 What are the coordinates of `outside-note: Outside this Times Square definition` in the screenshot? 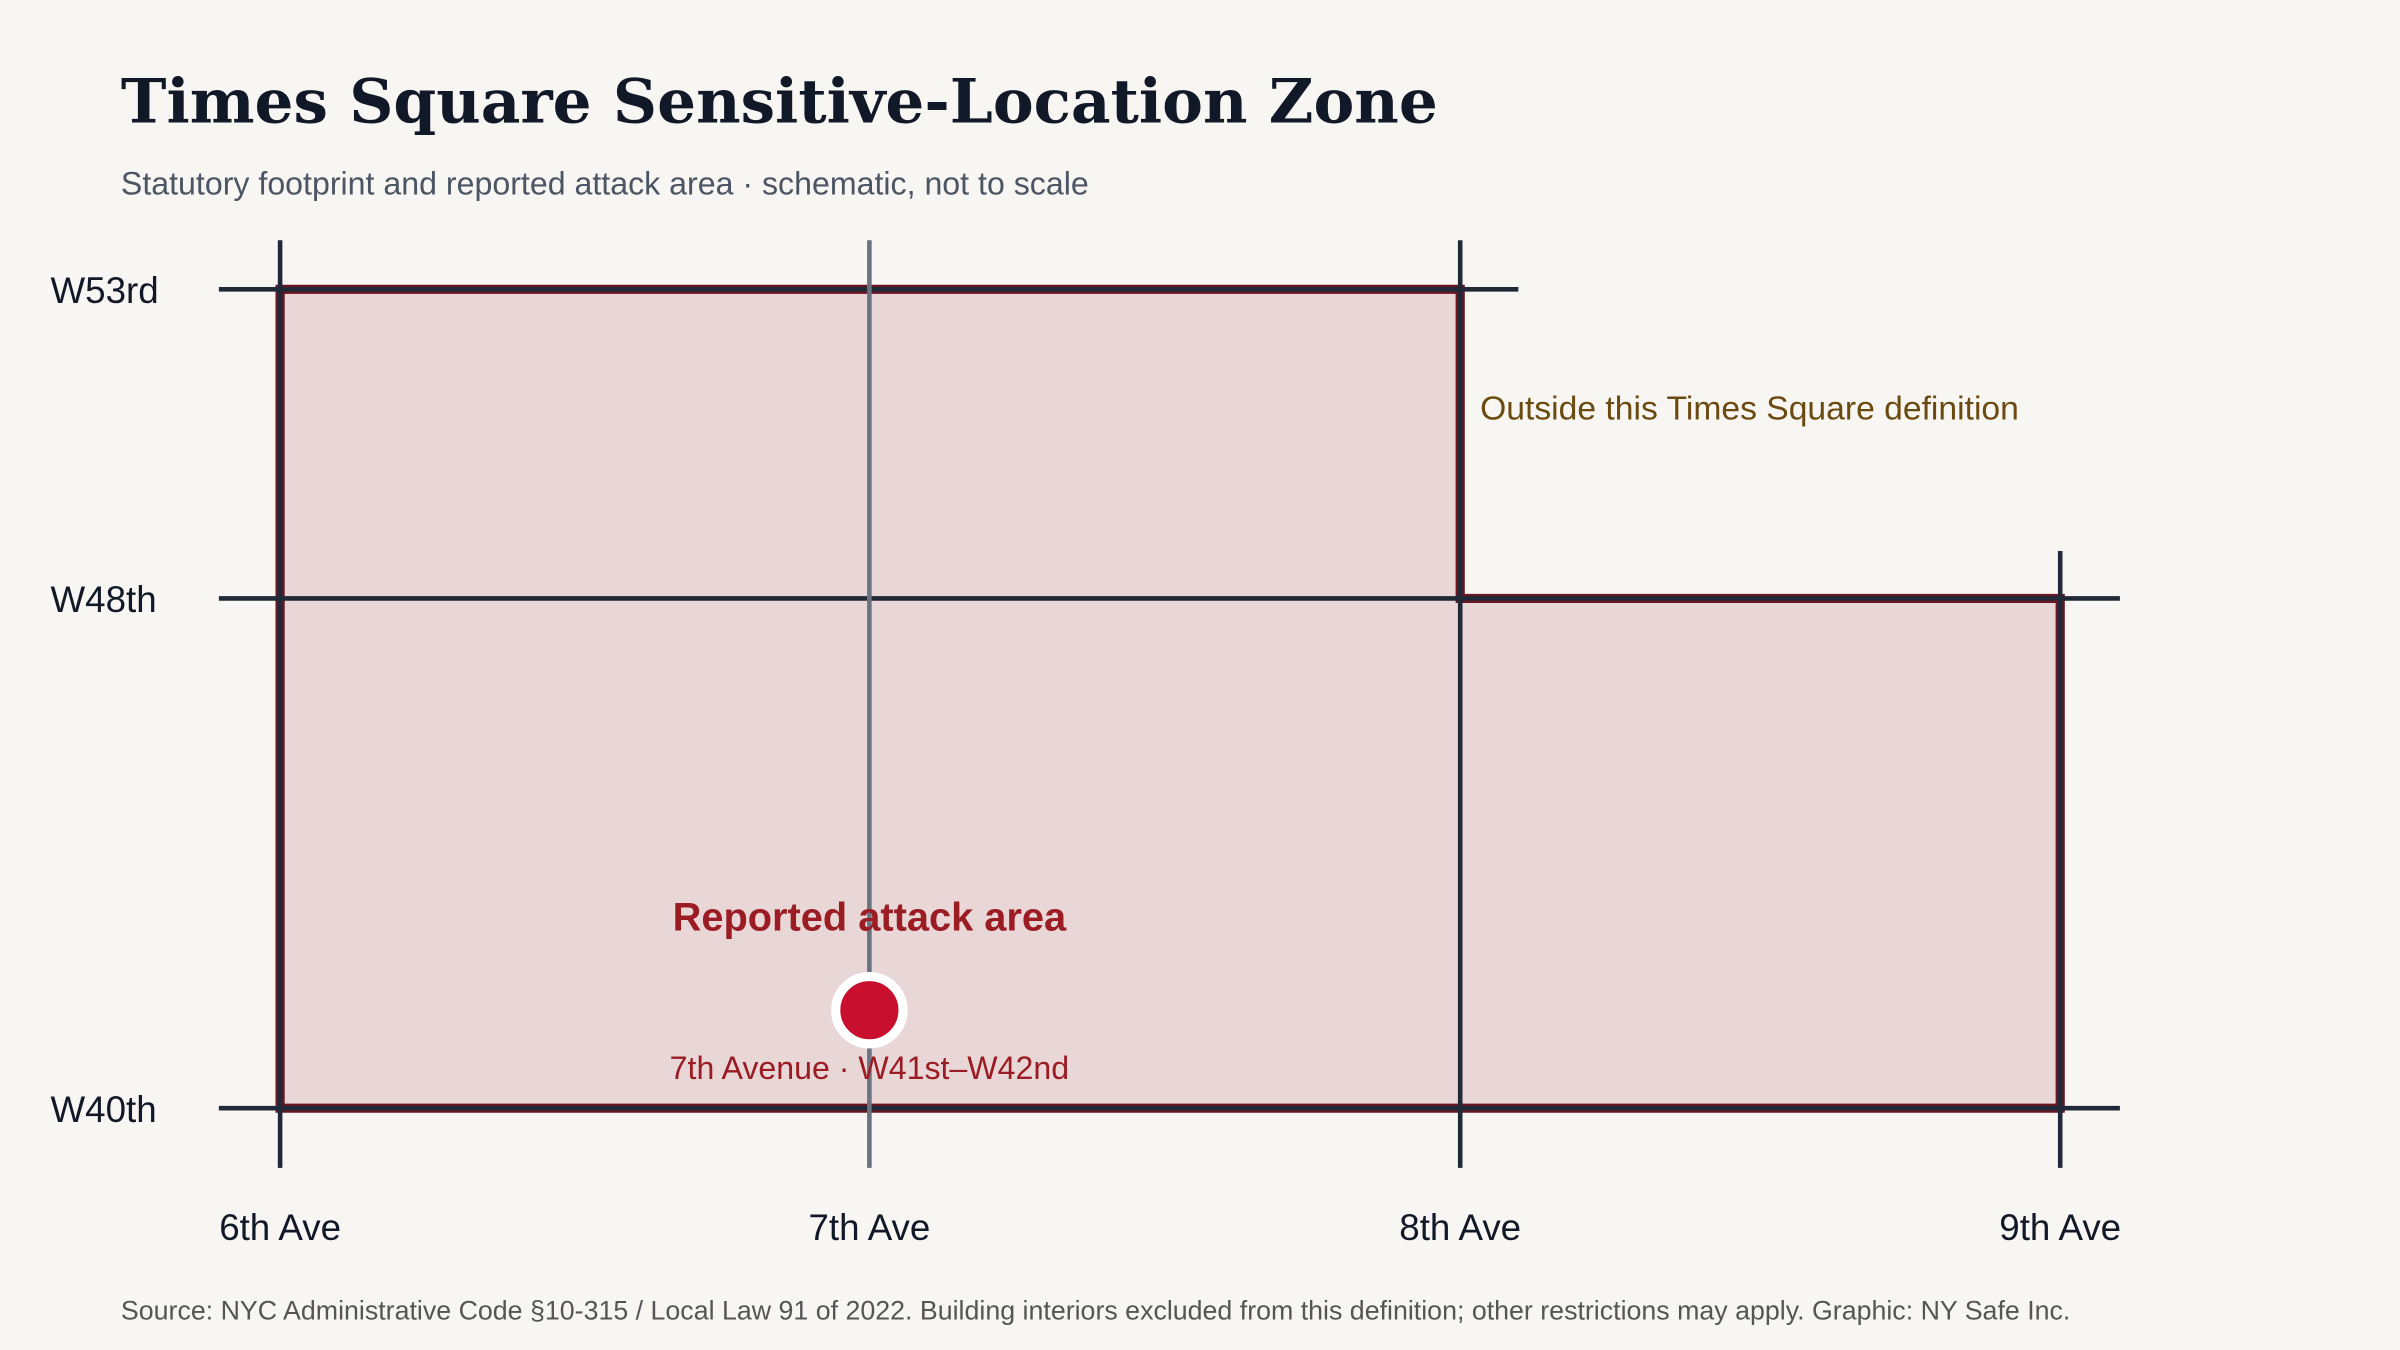 It's located at (1749, 408).